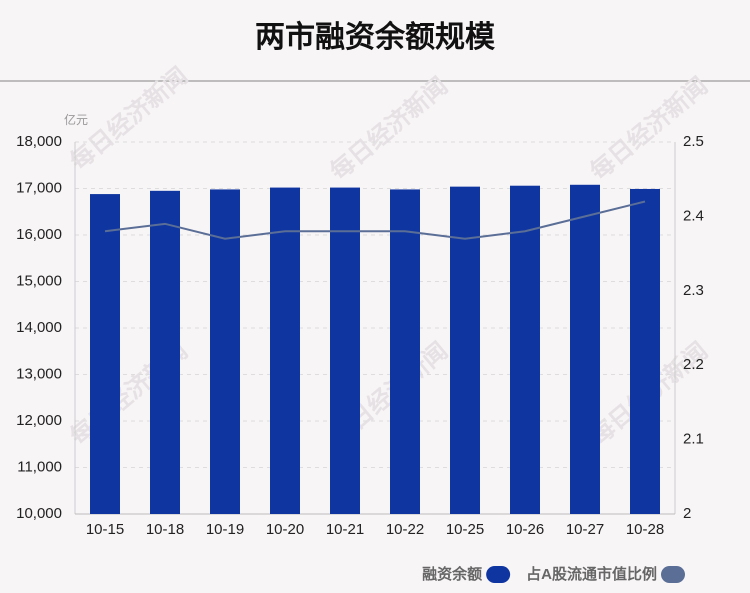  I want to click on x-tick-label: 10-19, so click(225, 529).